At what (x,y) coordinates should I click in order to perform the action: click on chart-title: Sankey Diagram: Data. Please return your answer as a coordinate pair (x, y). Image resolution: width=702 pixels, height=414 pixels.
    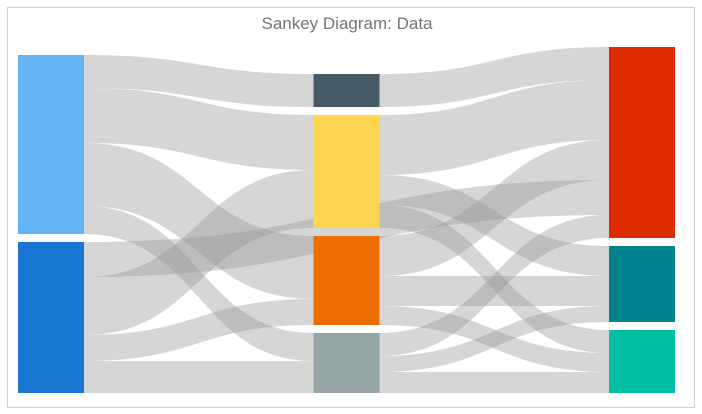
    Looking at the image, I should click on (347, 23).